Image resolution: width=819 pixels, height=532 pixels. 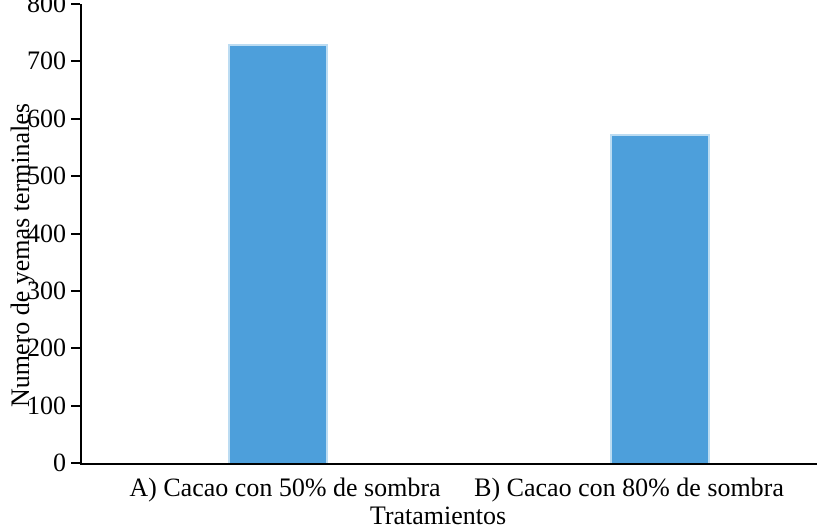 What do you see at coordinates (46, 9) in the screenshot?
I see `y-tick-label: 800` at bounding box center [46, 9].